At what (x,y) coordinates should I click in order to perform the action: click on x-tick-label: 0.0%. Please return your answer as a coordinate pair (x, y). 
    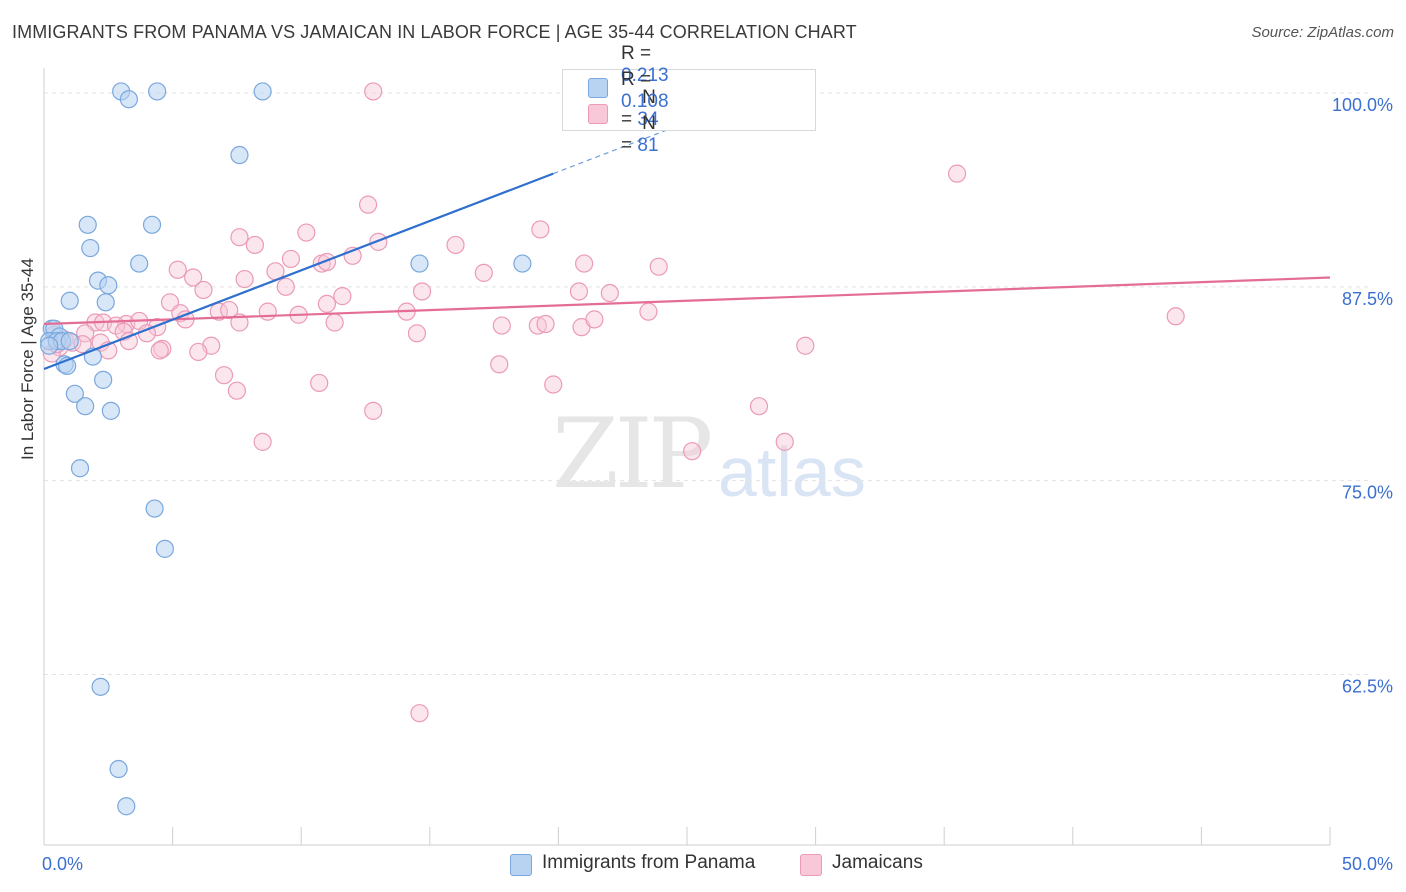
    Looking at the image, I should click on (62, 864).